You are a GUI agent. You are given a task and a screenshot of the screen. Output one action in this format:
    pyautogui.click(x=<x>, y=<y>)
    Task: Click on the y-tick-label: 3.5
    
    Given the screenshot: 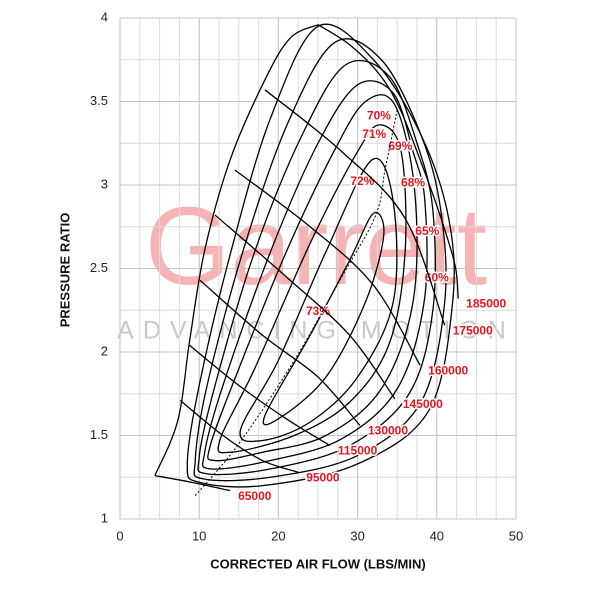 What is the action you would take?
    pyautogui.click(x=99, y=100)
    